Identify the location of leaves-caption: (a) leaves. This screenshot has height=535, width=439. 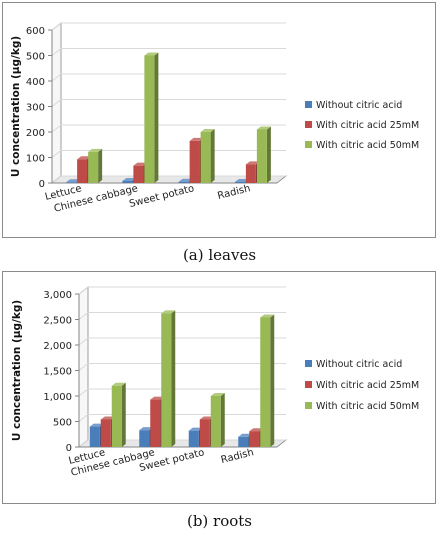
(219, 255).